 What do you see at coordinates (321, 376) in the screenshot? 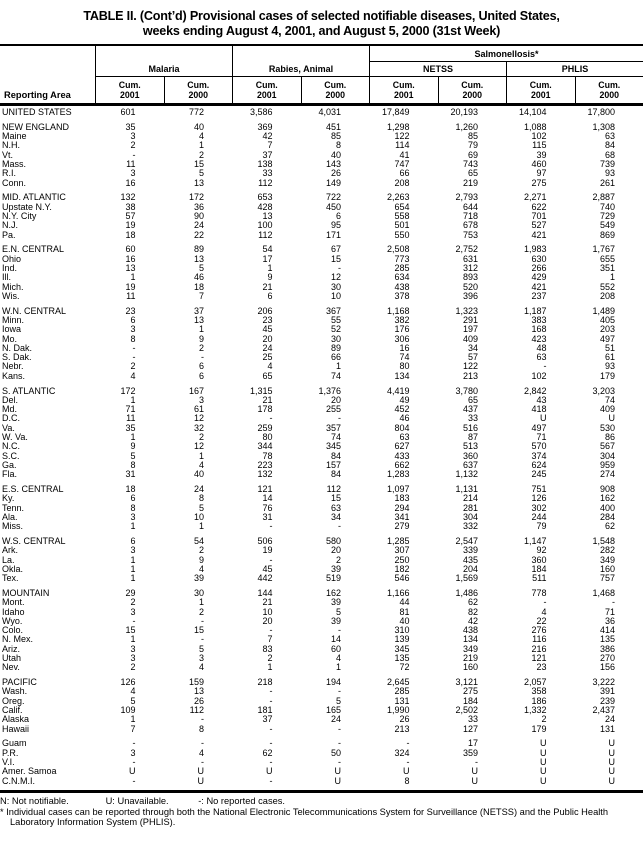
I see `table-row: Kans. 4 6 65 74 134 213 102 179` at bounding box center [321, 376].